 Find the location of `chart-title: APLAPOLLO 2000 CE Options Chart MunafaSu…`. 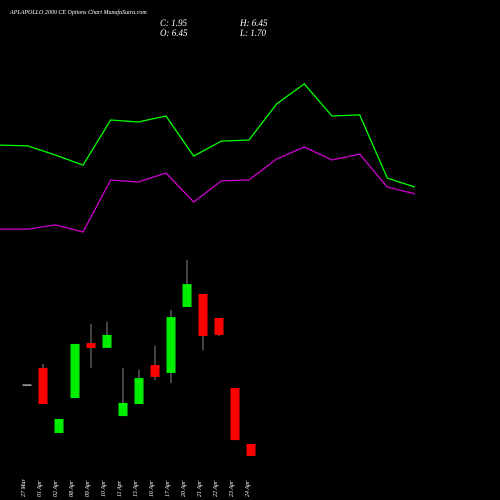

chart-title: APLAPOLLO 2000 CE Options Chart MunafaSu… is located at coordinates (78, 12).